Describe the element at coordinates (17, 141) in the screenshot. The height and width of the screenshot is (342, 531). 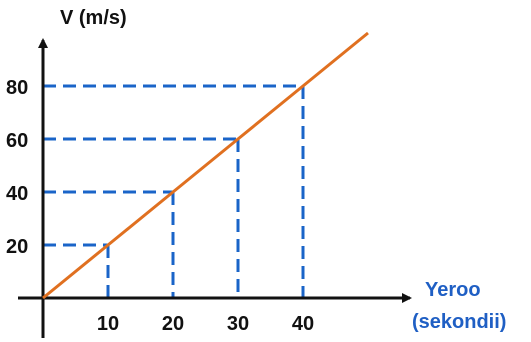
I see `y-tick-label-60: 60` at that location.